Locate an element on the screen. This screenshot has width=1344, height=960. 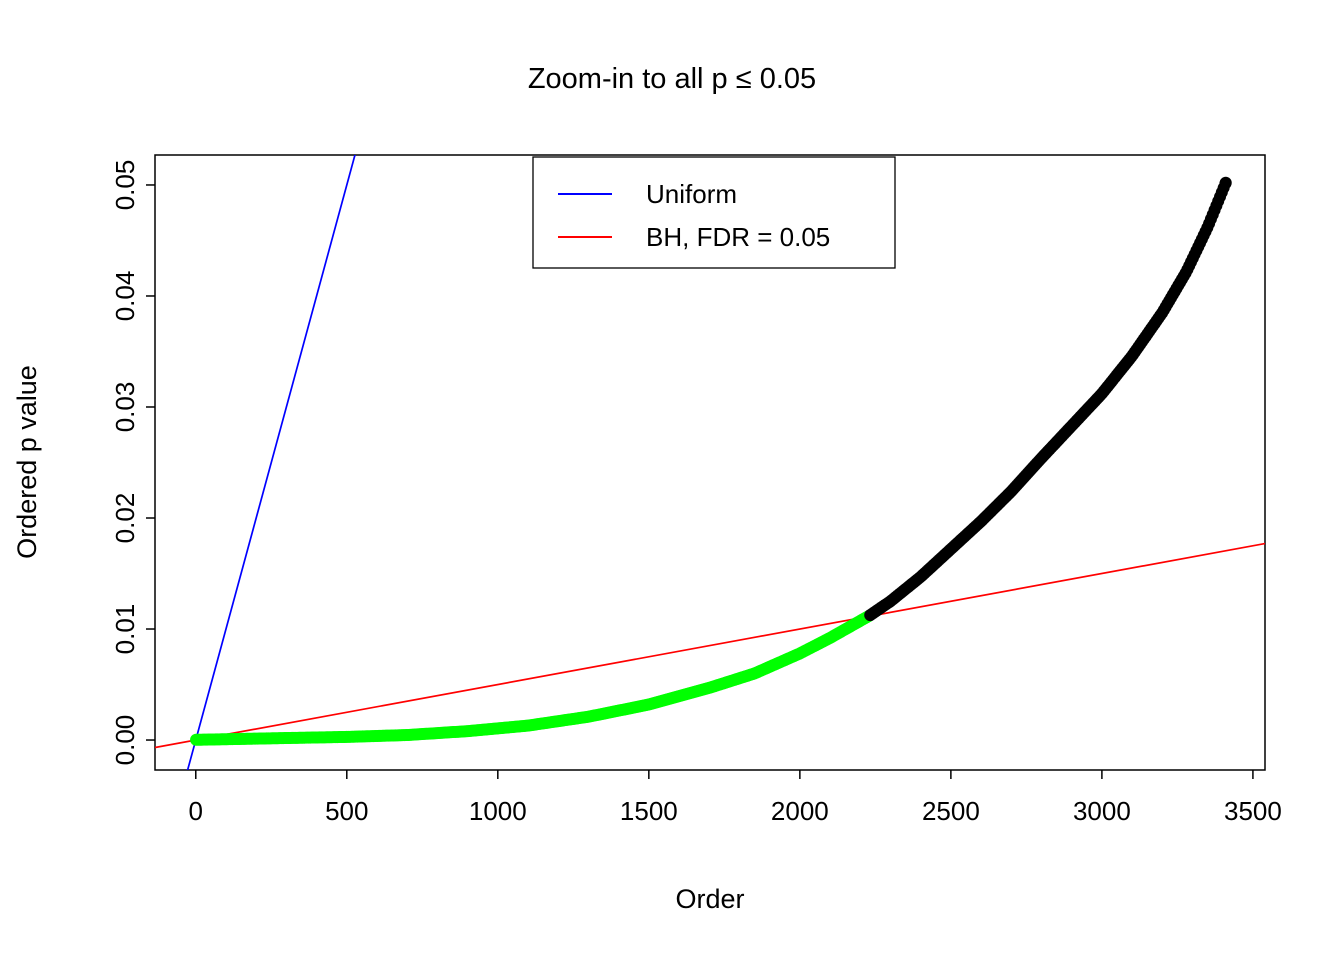
svg-text: 0.00 is located at coordinates (125, 740).